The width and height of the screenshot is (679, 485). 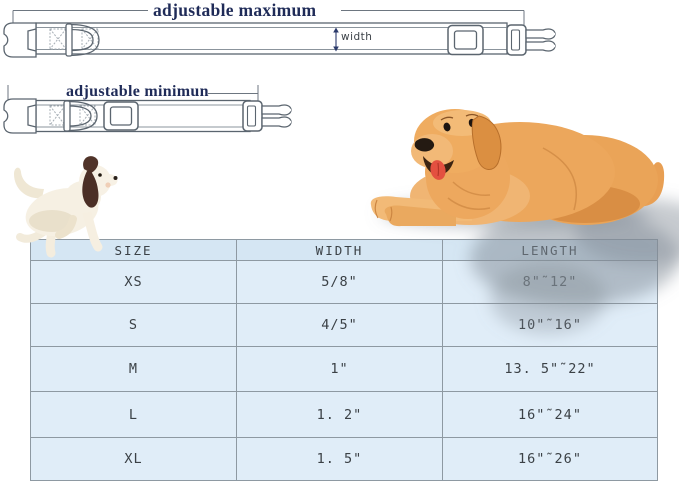 What do you see at coordinates (339, 414) in the screenshot?
I see `cell-width: 1. 2"` at bounding box center [339, 414].